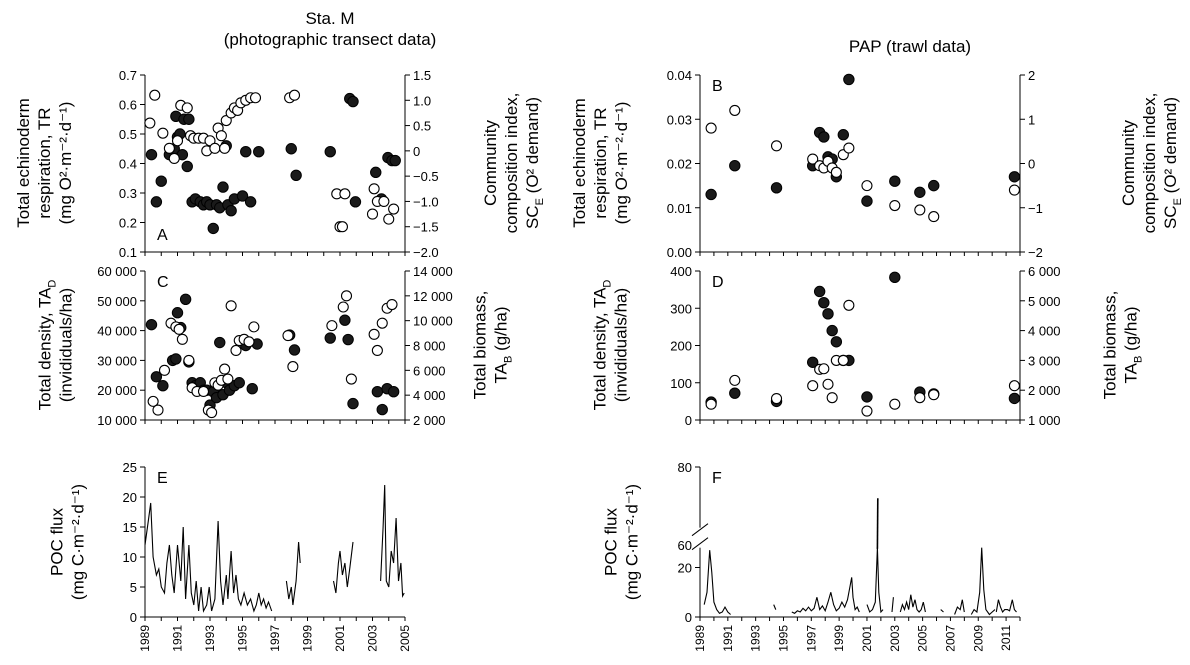 The width and height of the screenshot is (1190, 665). Describe the element at coordinates (1109, 345) in the screenshot. I see `ylabel-tab-right-line: Total biomass,` at that location.